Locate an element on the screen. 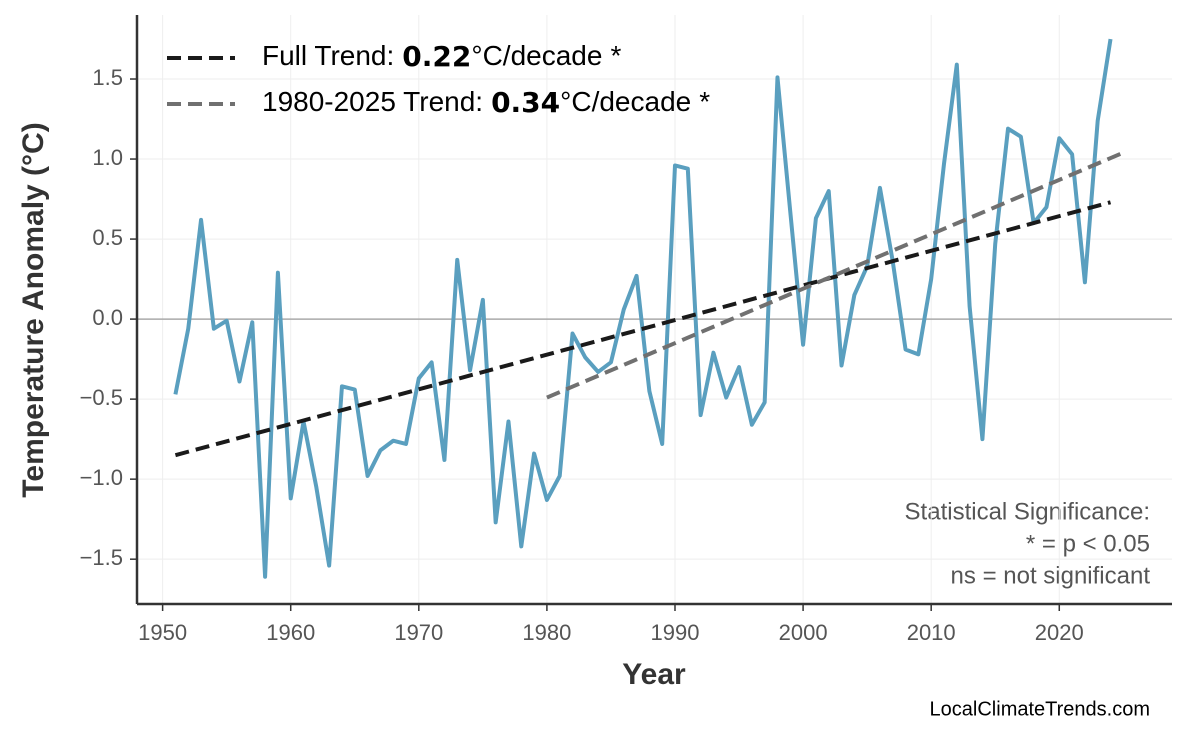  x-tick-label: 1950 is located at coordinates (162, 632).